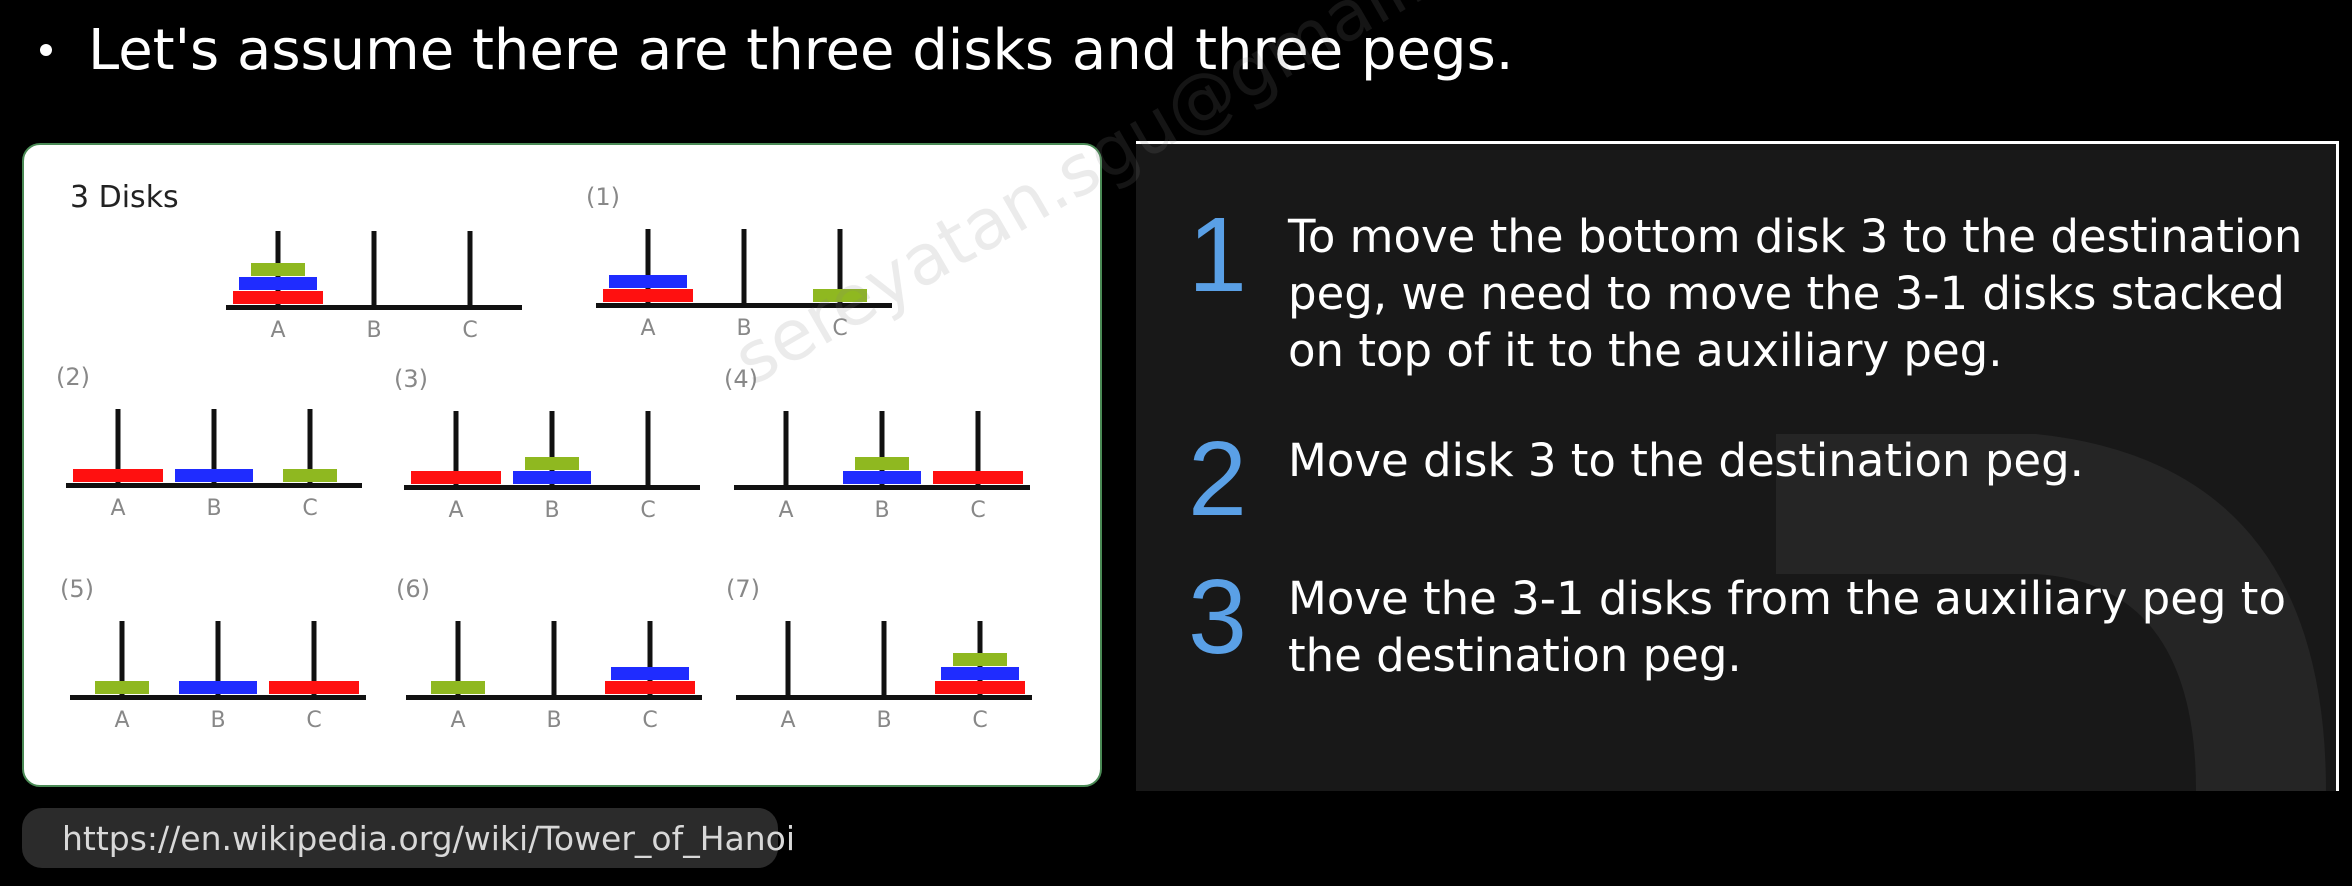 This screenshot has height=886, width=2352. What do you see at coordinates (741, 379) in the screenshot?
I see `state-label: (4)` at bounding box center [741, 379].